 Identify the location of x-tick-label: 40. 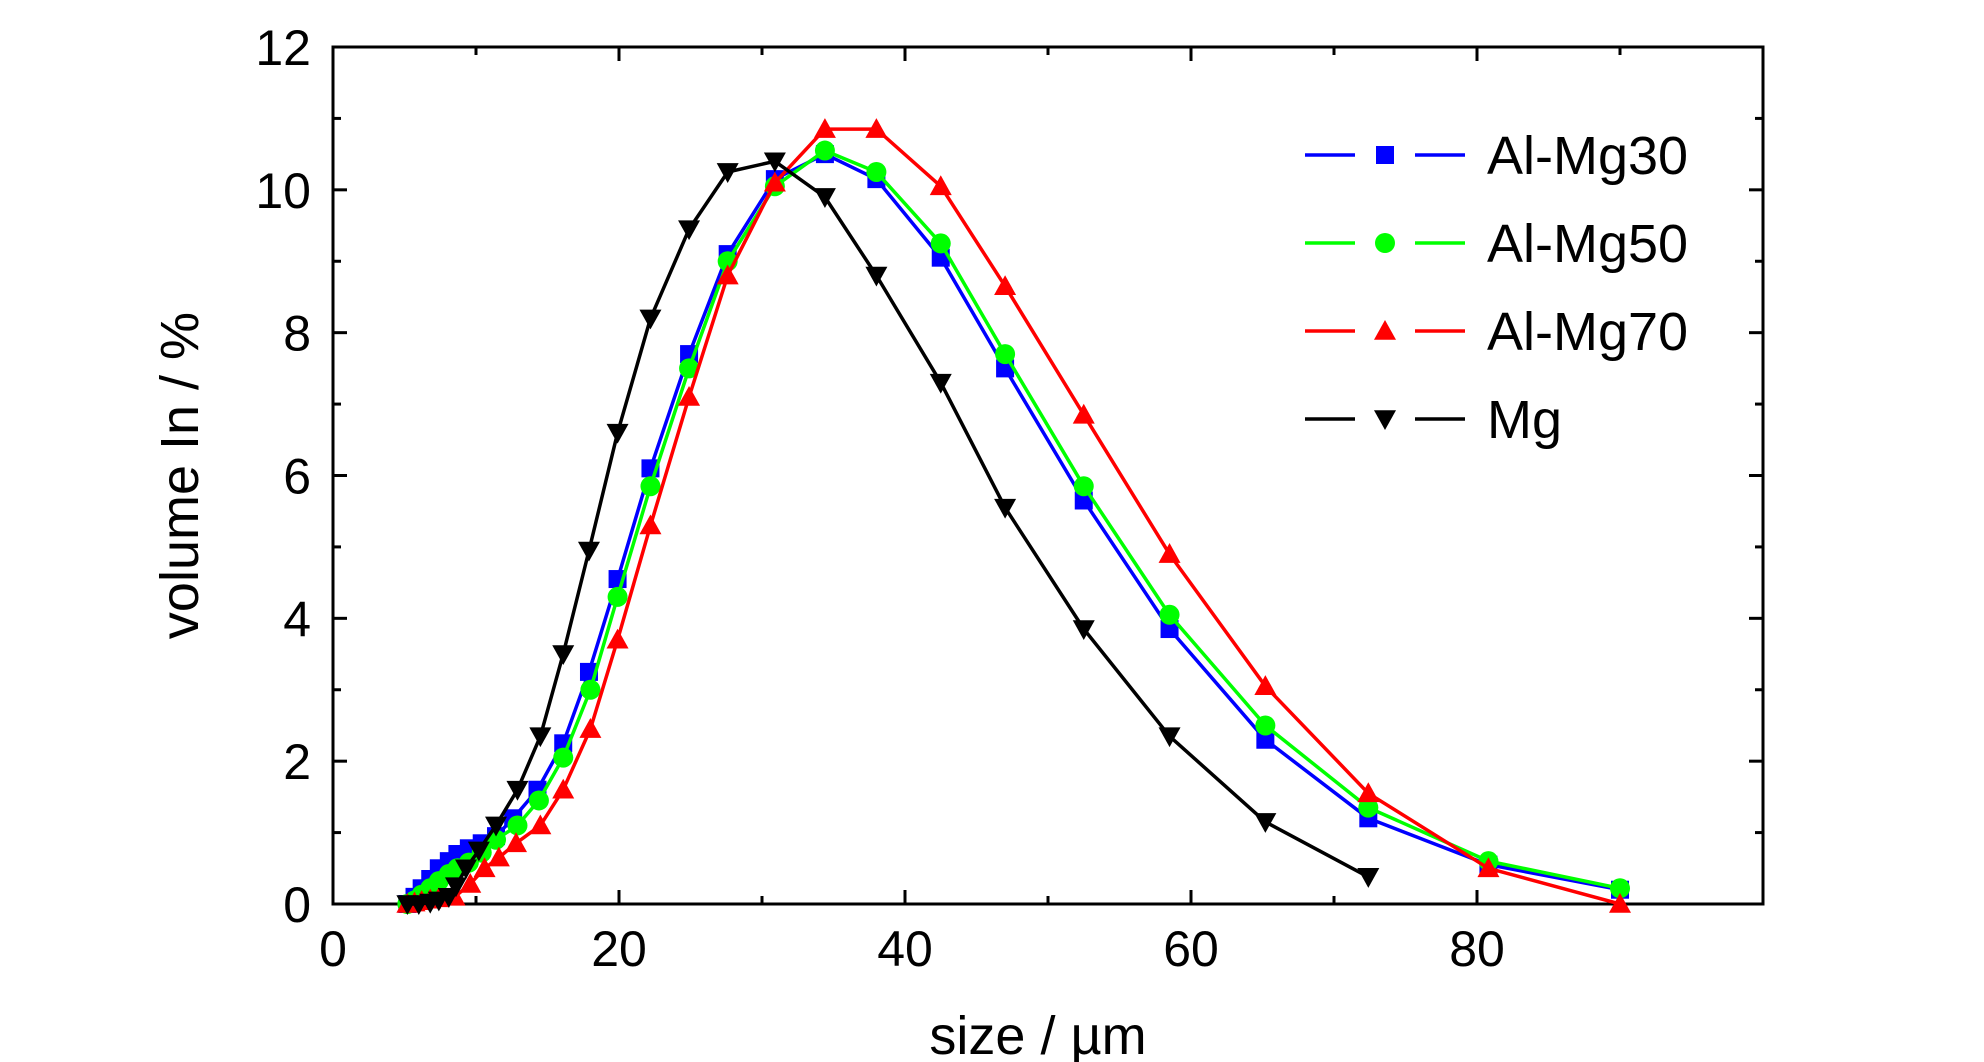
(905, 949).